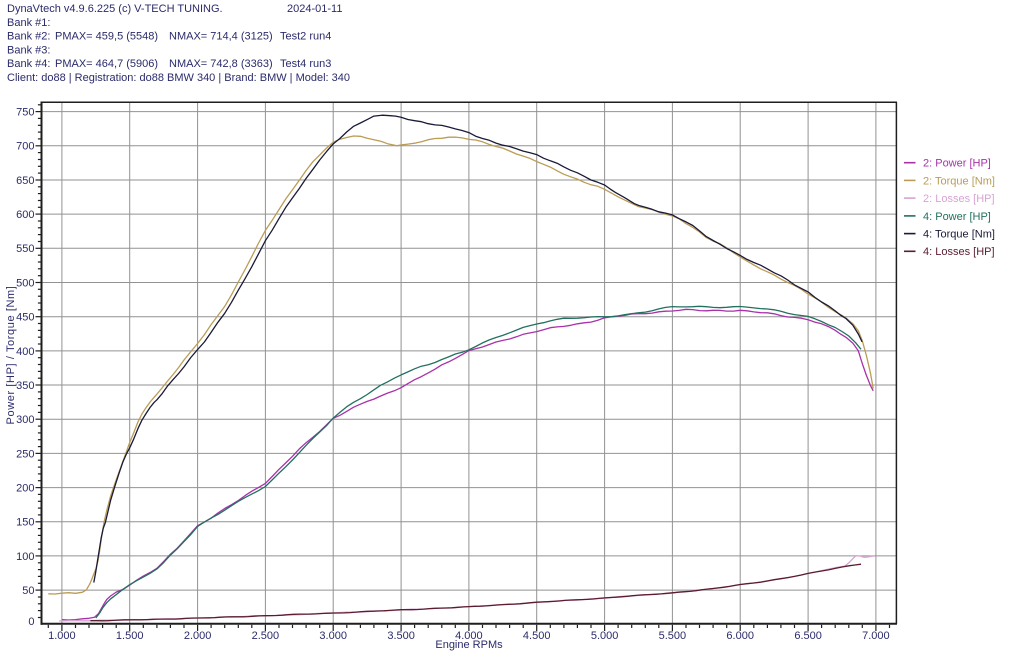 This screenshot has width=1024, height=658. Describe the element at coordinates (605, 636) in the screenshot. I see `svg-text: 5.000` at that location.